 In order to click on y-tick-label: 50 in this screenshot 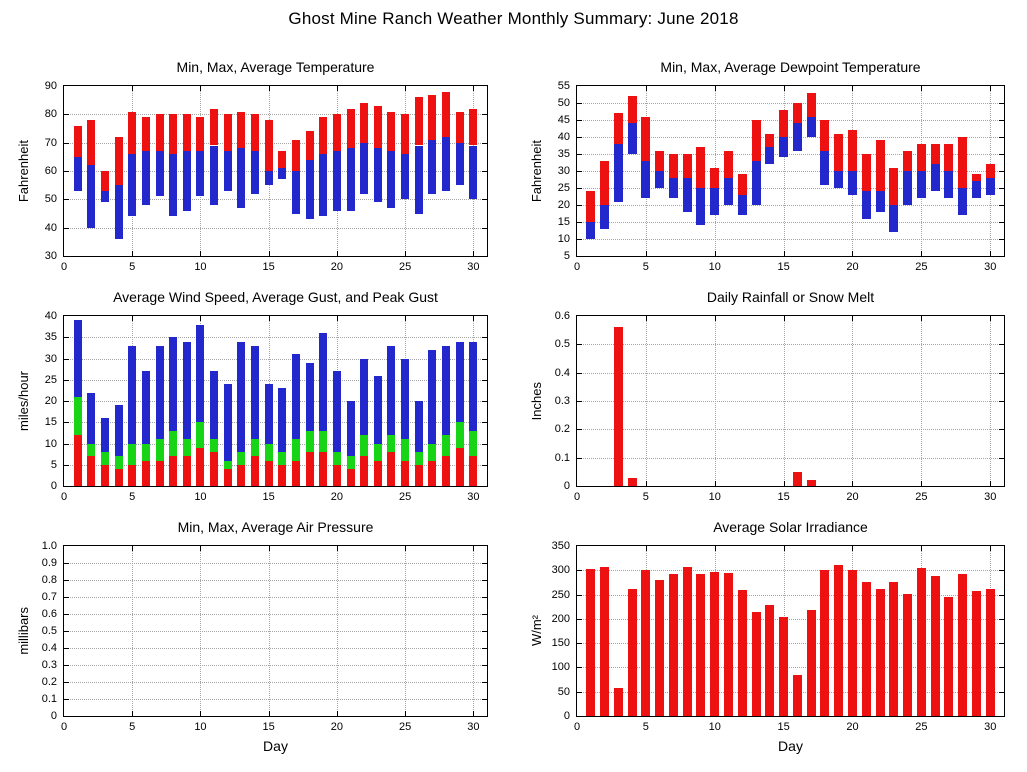, I will do `click(50, 199)`.